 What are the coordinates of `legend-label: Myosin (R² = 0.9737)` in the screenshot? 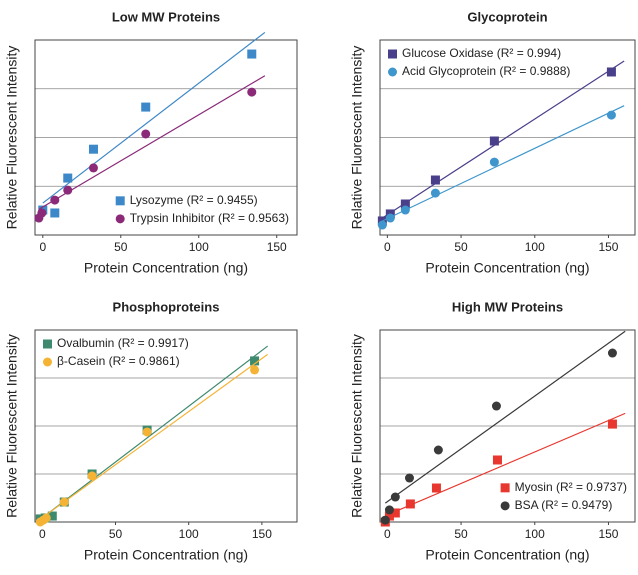 It's located at (571, 487).